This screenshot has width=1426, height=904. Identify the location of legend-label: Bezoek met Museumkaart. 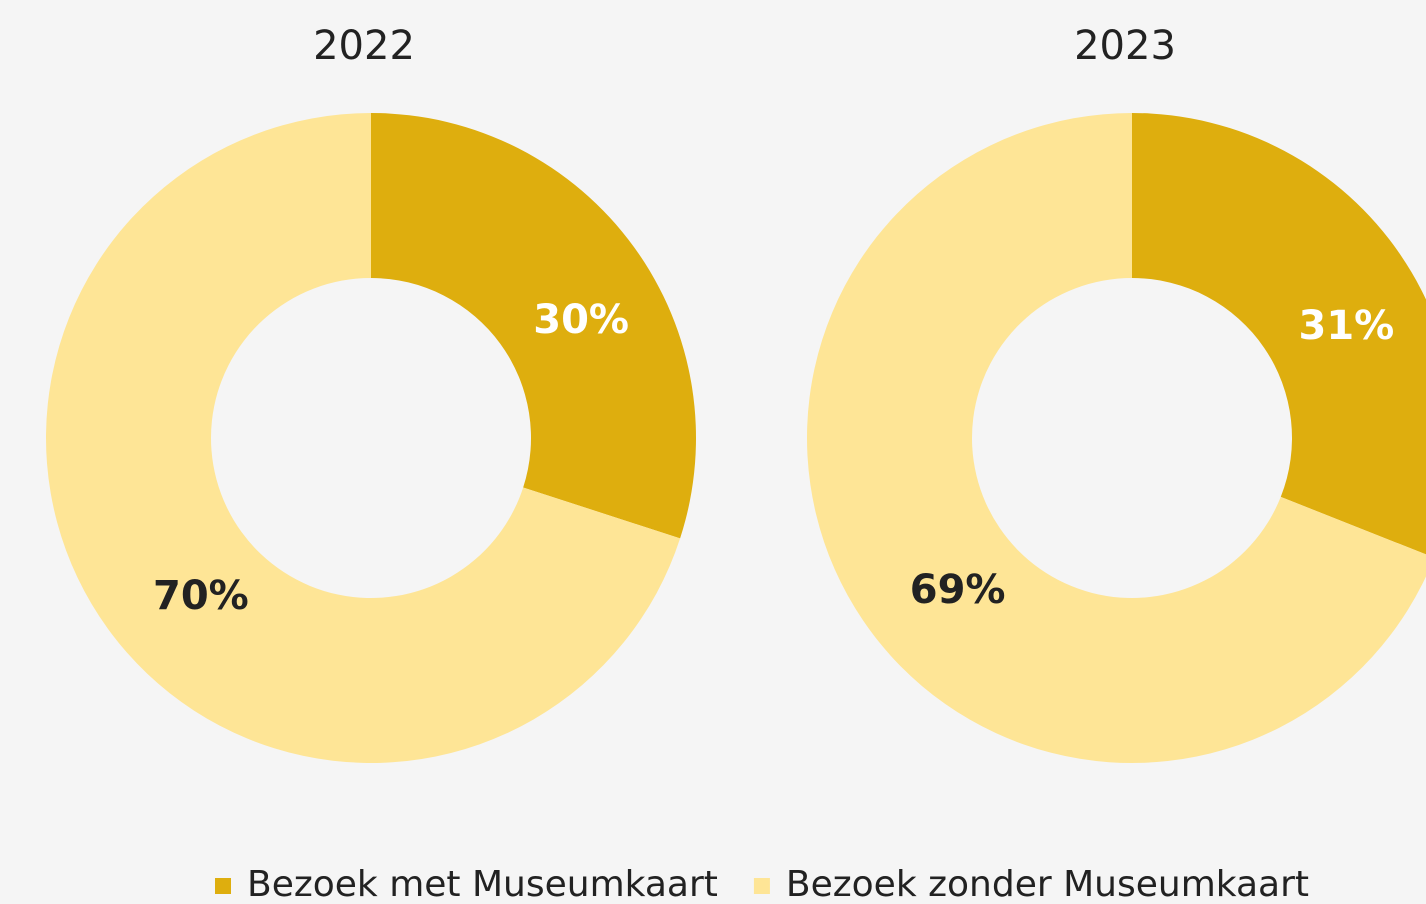
(482, 884).